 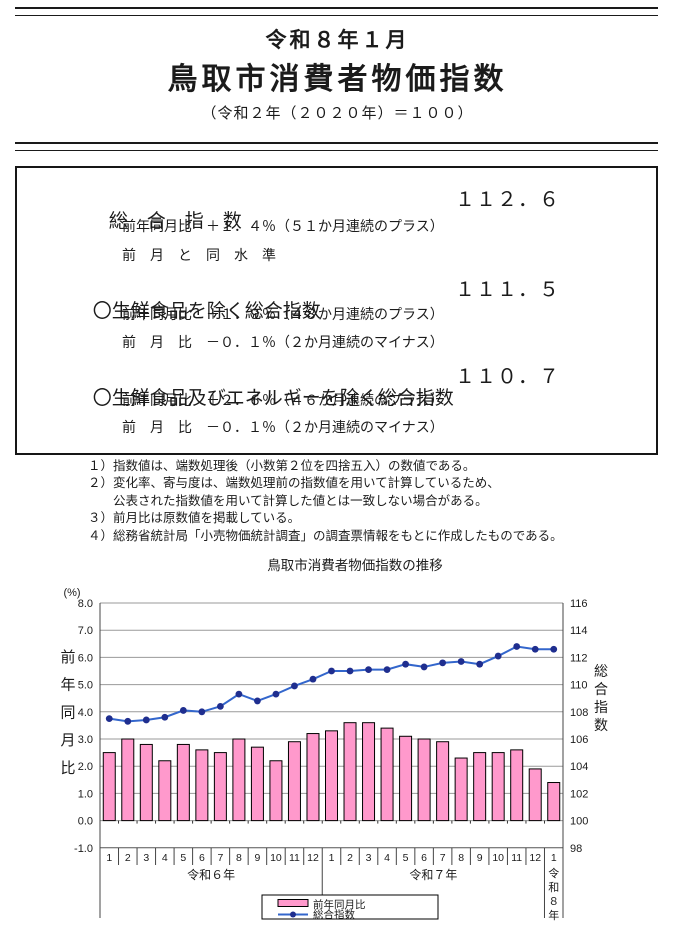 What do you see at coordinates (67, 740) in the screenshot?
I see `left-axis-title-char: 月` at bounding box center [67, 740].